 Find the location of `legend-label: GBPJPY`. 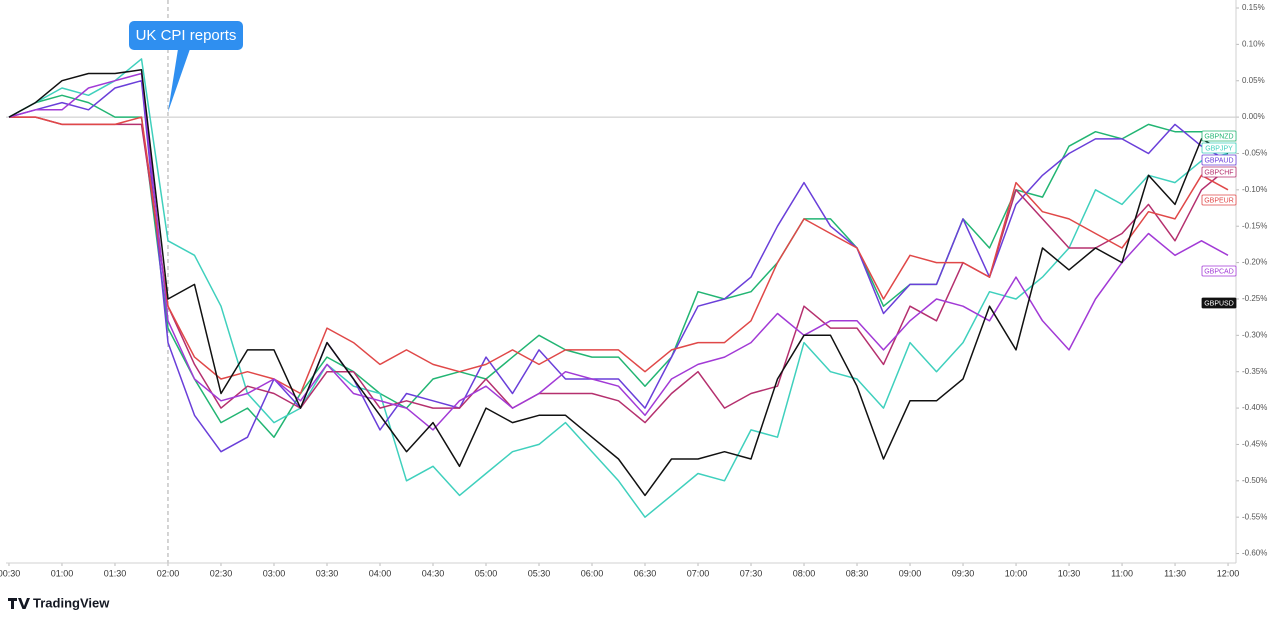

legend-label: GBPJPY is located at coordinates (1219, 148).